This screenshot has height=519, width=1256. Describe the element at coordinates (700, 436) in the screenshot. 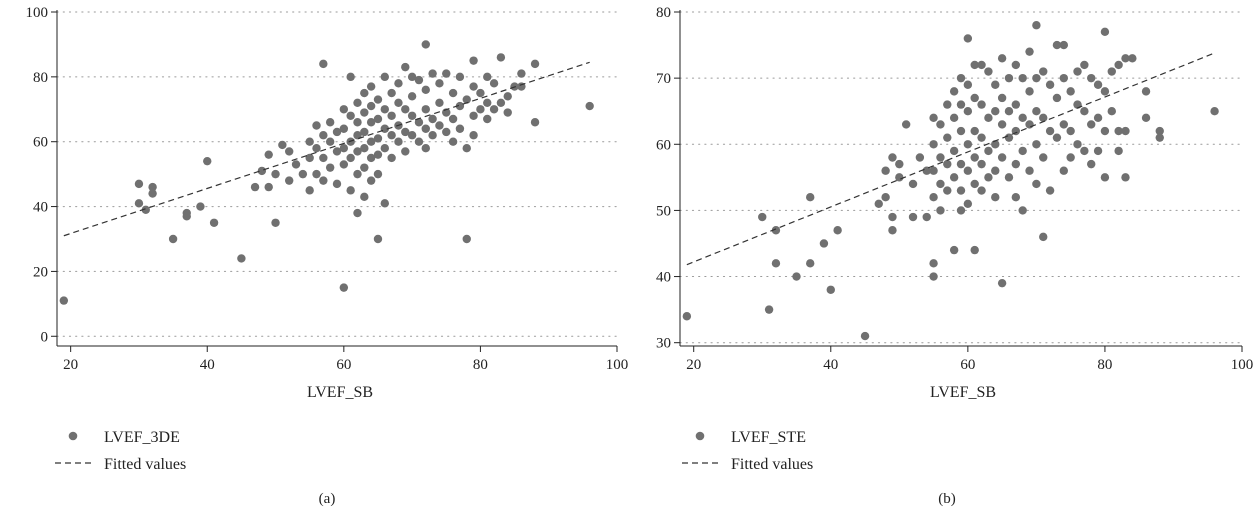

I see `chart-b-legend-marker-points` at that location.